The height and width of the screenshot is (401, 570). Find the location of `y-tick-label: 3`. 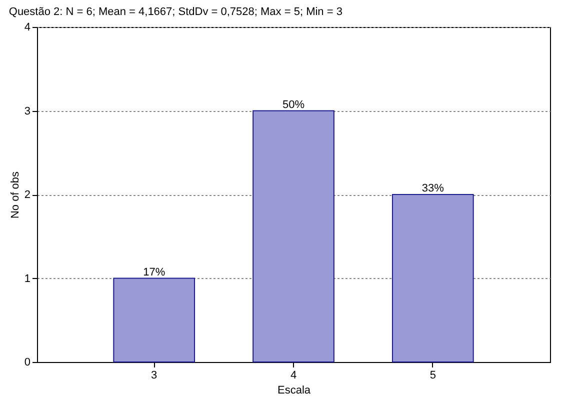

y-tick-label: 3 is located at coordinates (27, 111).